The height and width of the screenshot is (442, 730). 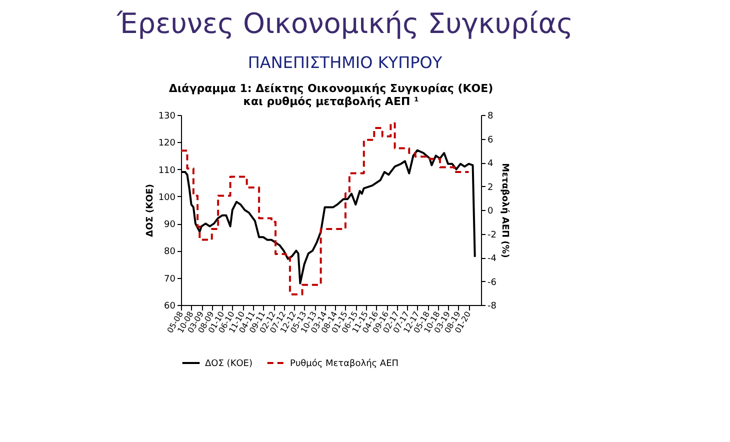 What do you see at coordinates (504, 210) in the screenshot?
I see `y2-axis-title: Μεταβολή ΑΕΠ (%)` at bounding box center [504, 210].